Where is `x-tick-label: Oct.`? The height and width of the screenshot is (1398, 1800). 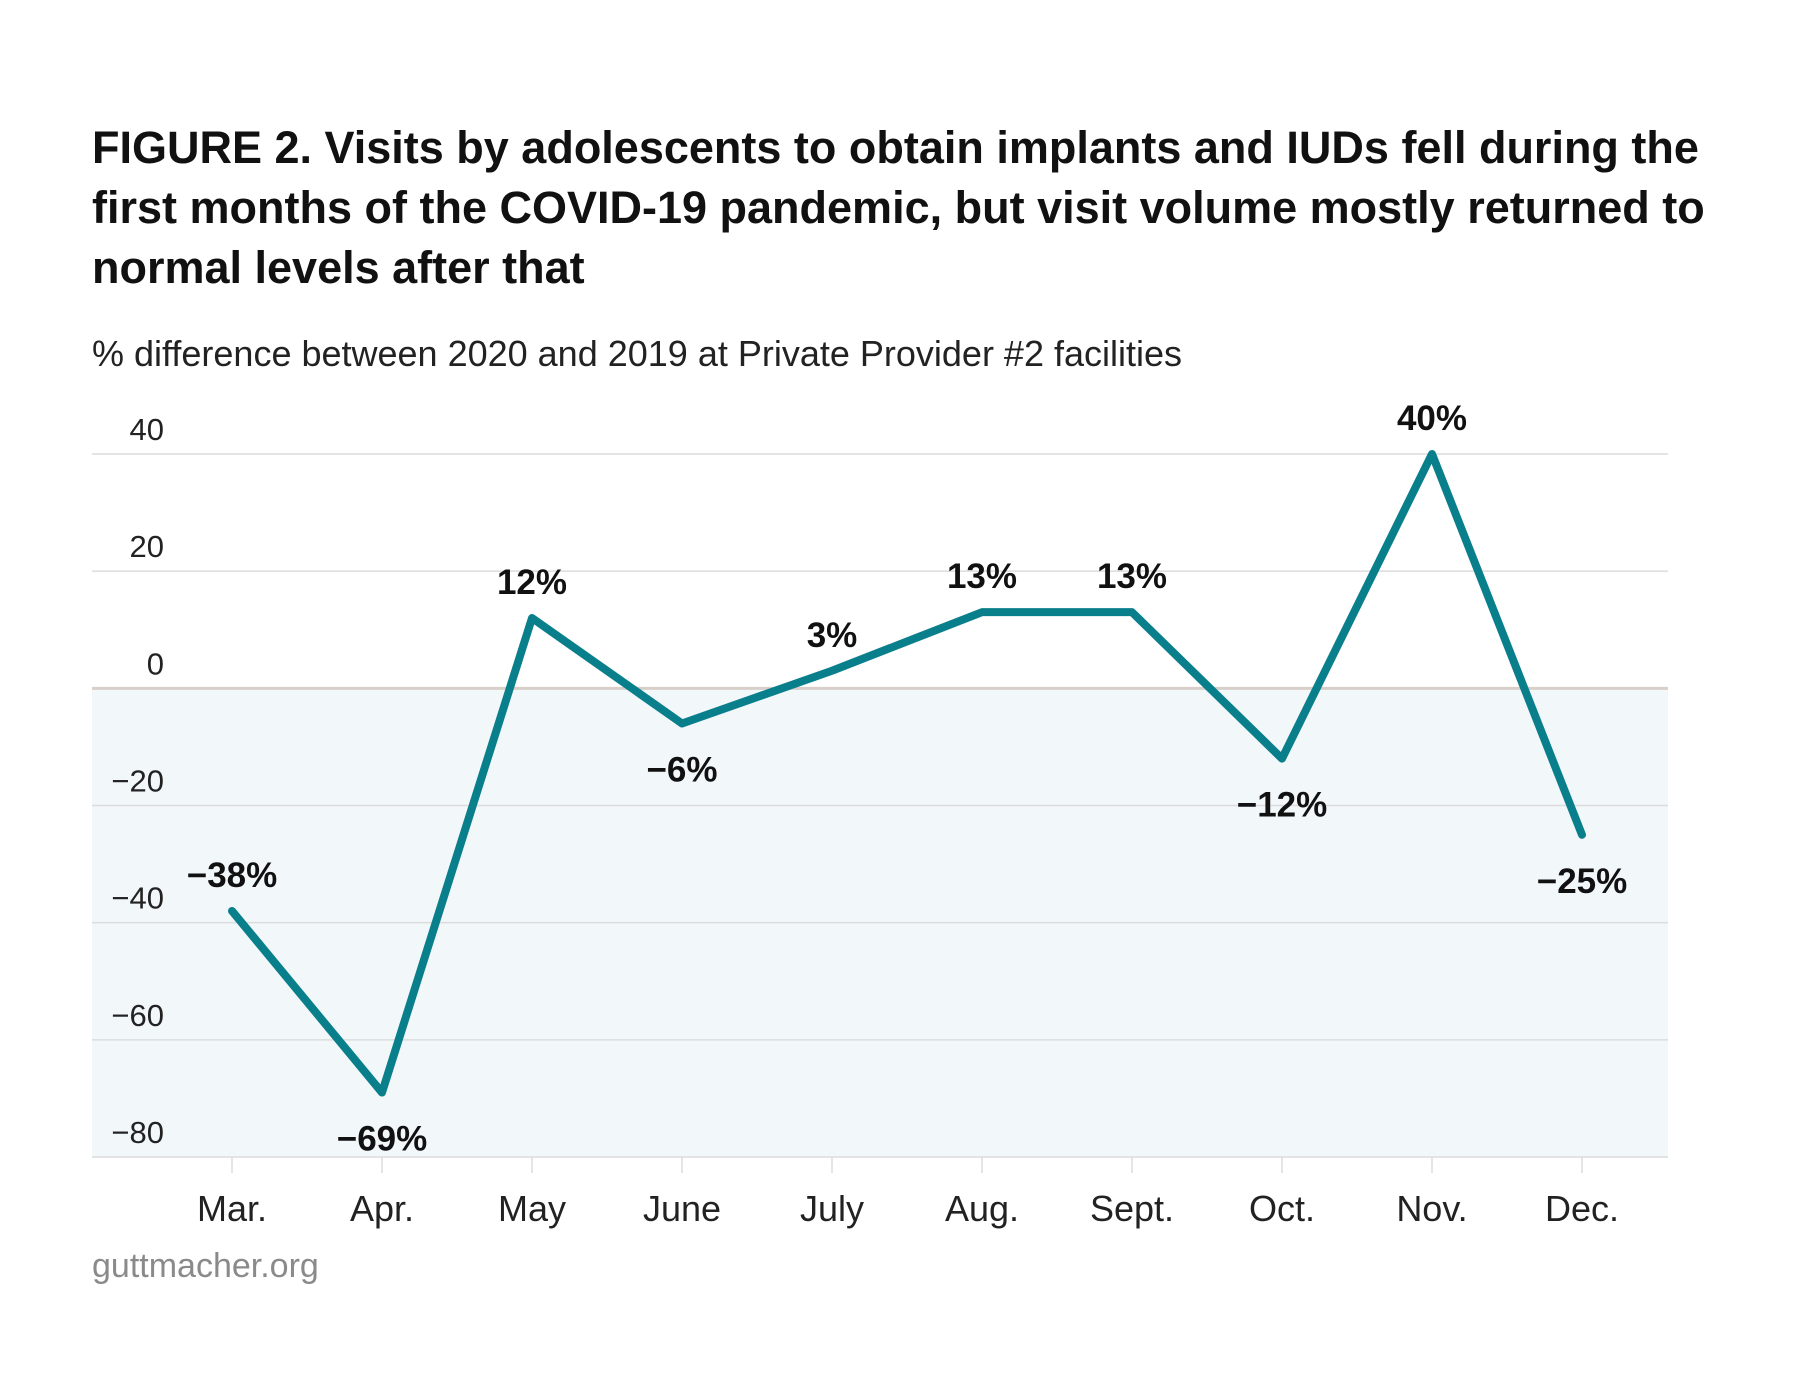 x-tick-label: Oct. is located at coordinates (1282, 1208).